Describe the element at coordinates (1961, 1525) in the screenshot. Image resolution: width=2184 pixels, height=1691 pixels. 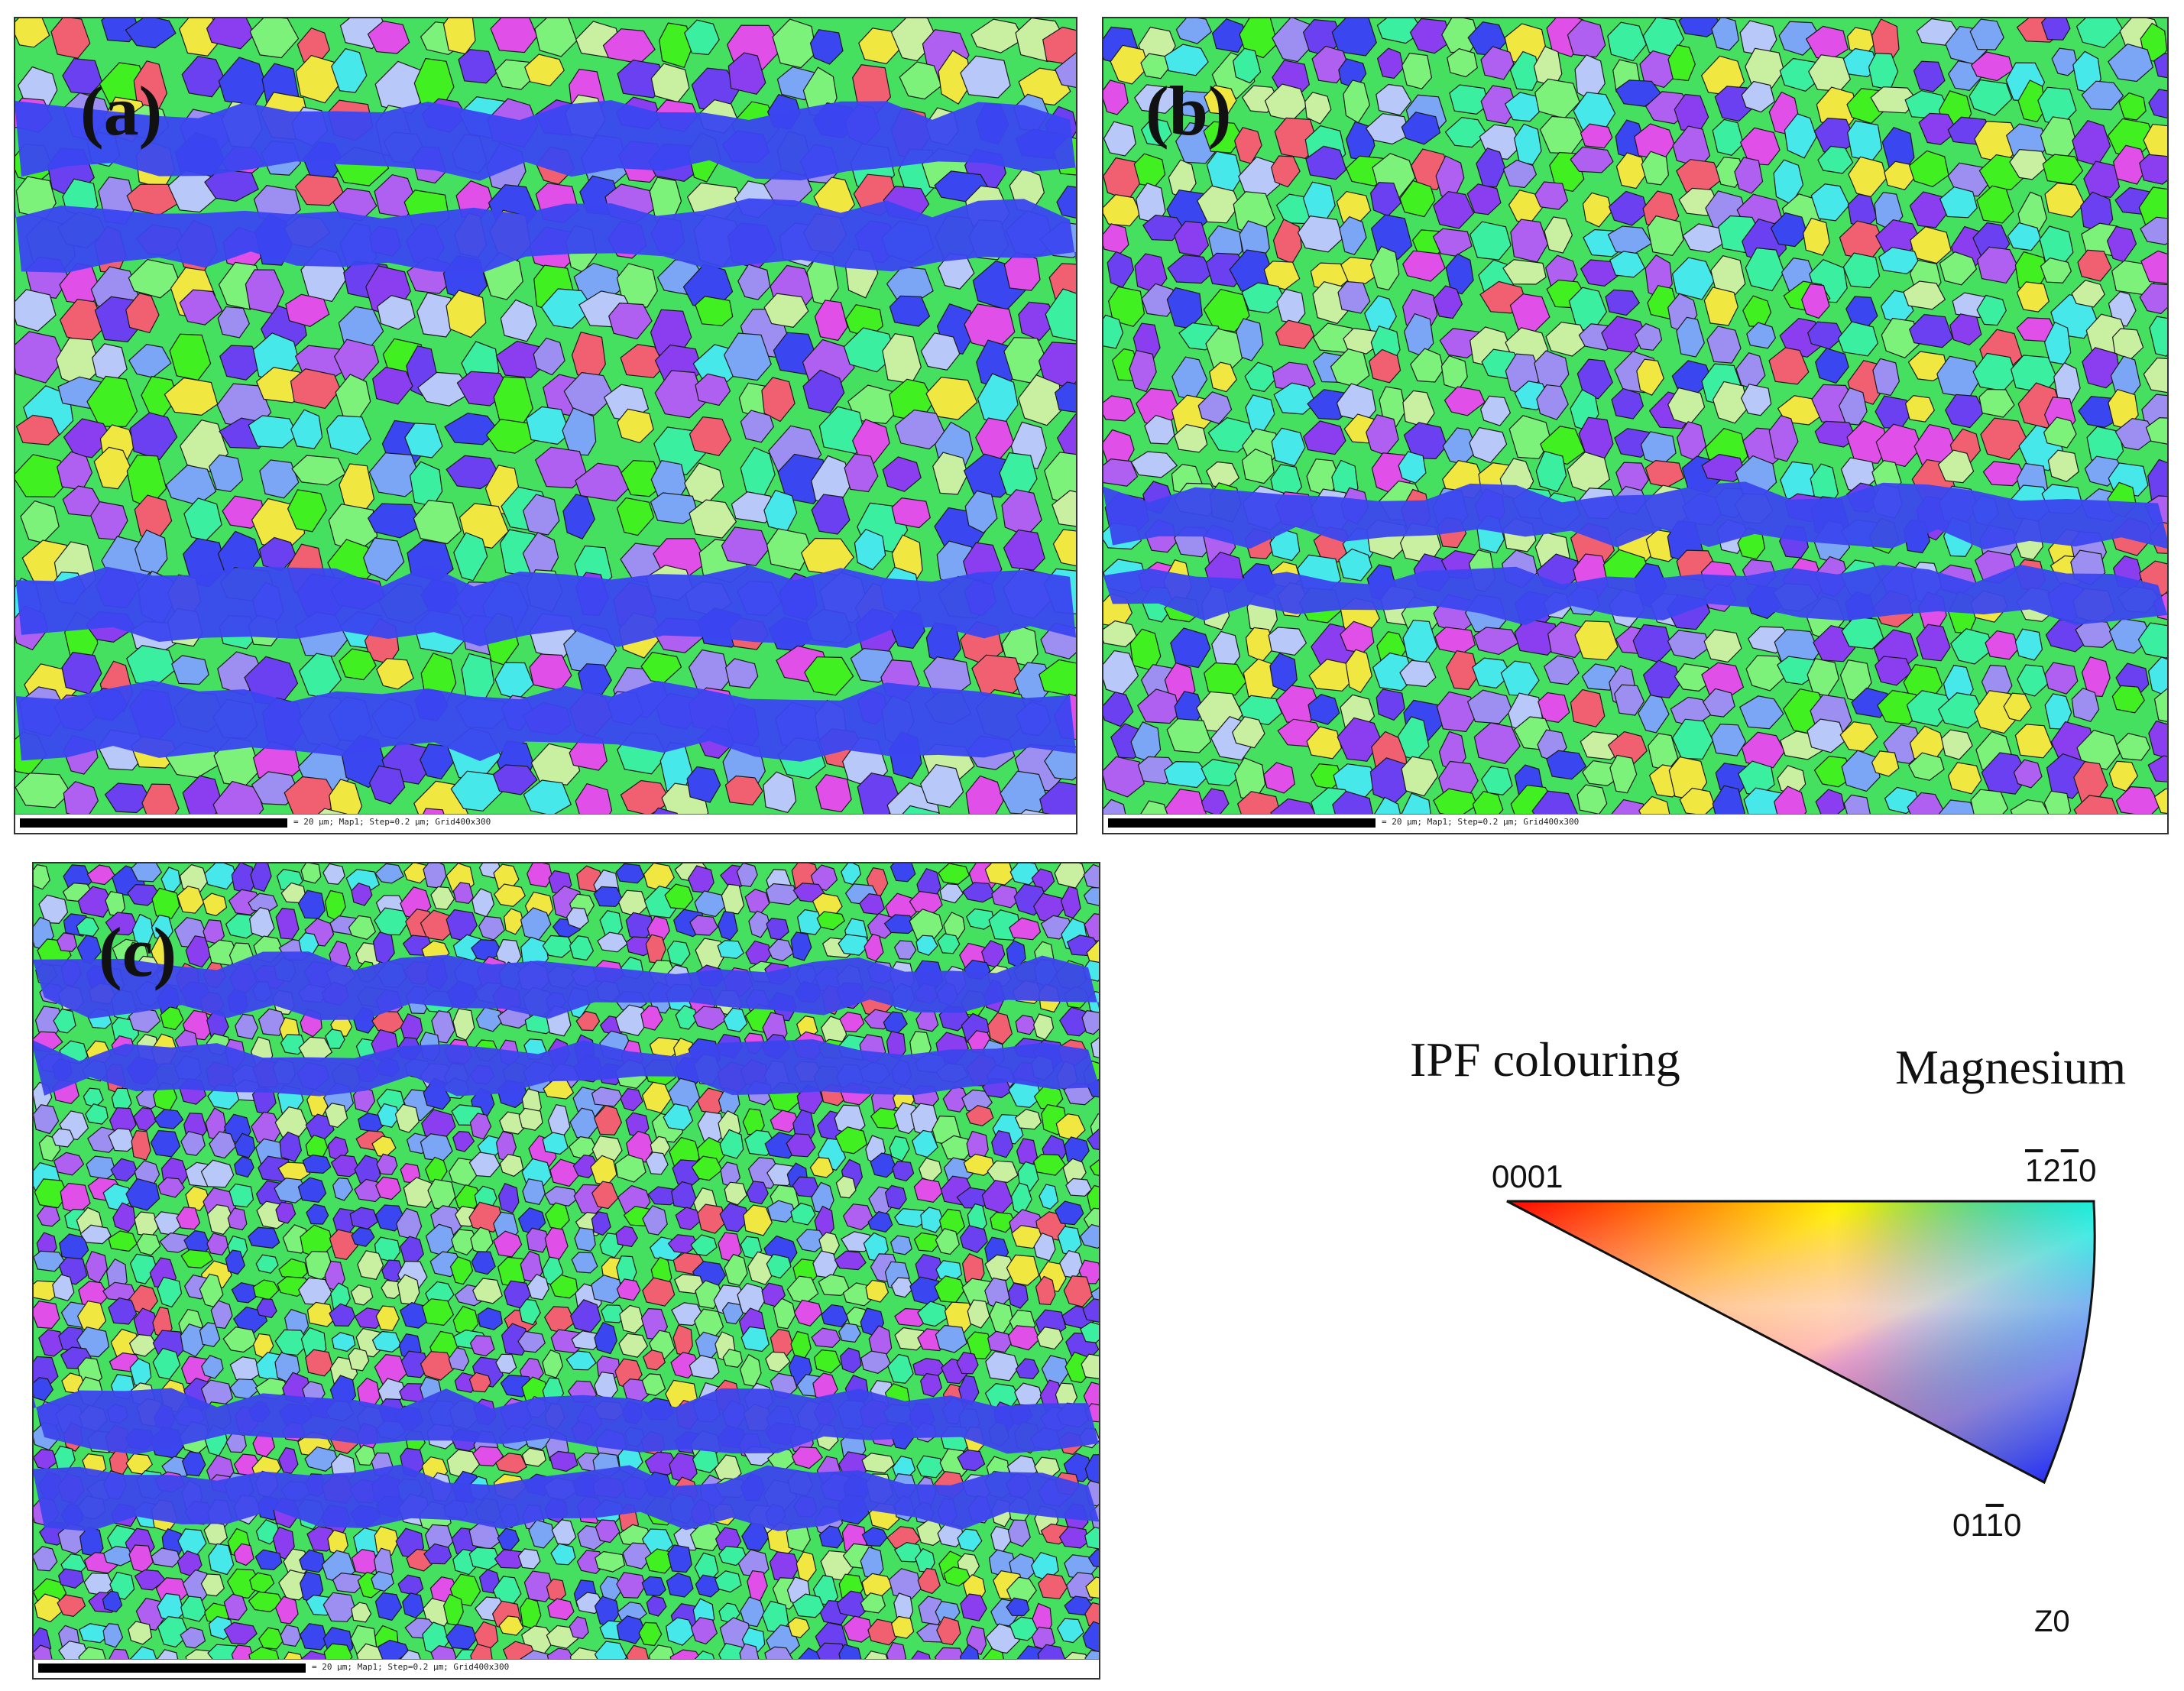
I see `digit-m1: 0` at that location.